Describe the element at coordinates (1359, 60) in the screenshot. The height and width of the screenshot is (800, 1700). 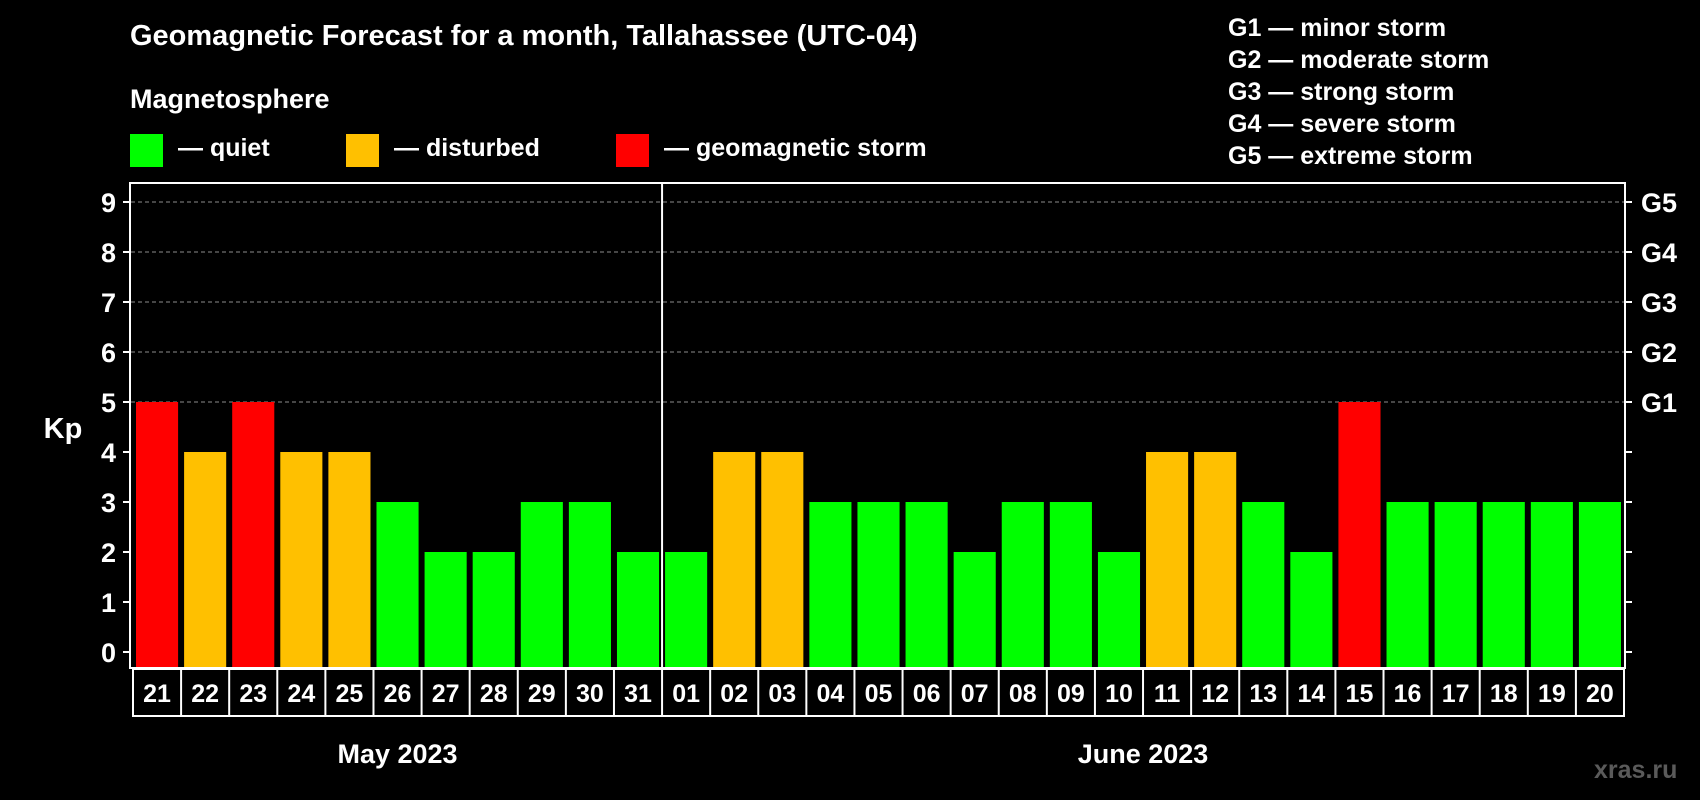
I see `storm-level-g2: G2 — moderate storm` at that location.